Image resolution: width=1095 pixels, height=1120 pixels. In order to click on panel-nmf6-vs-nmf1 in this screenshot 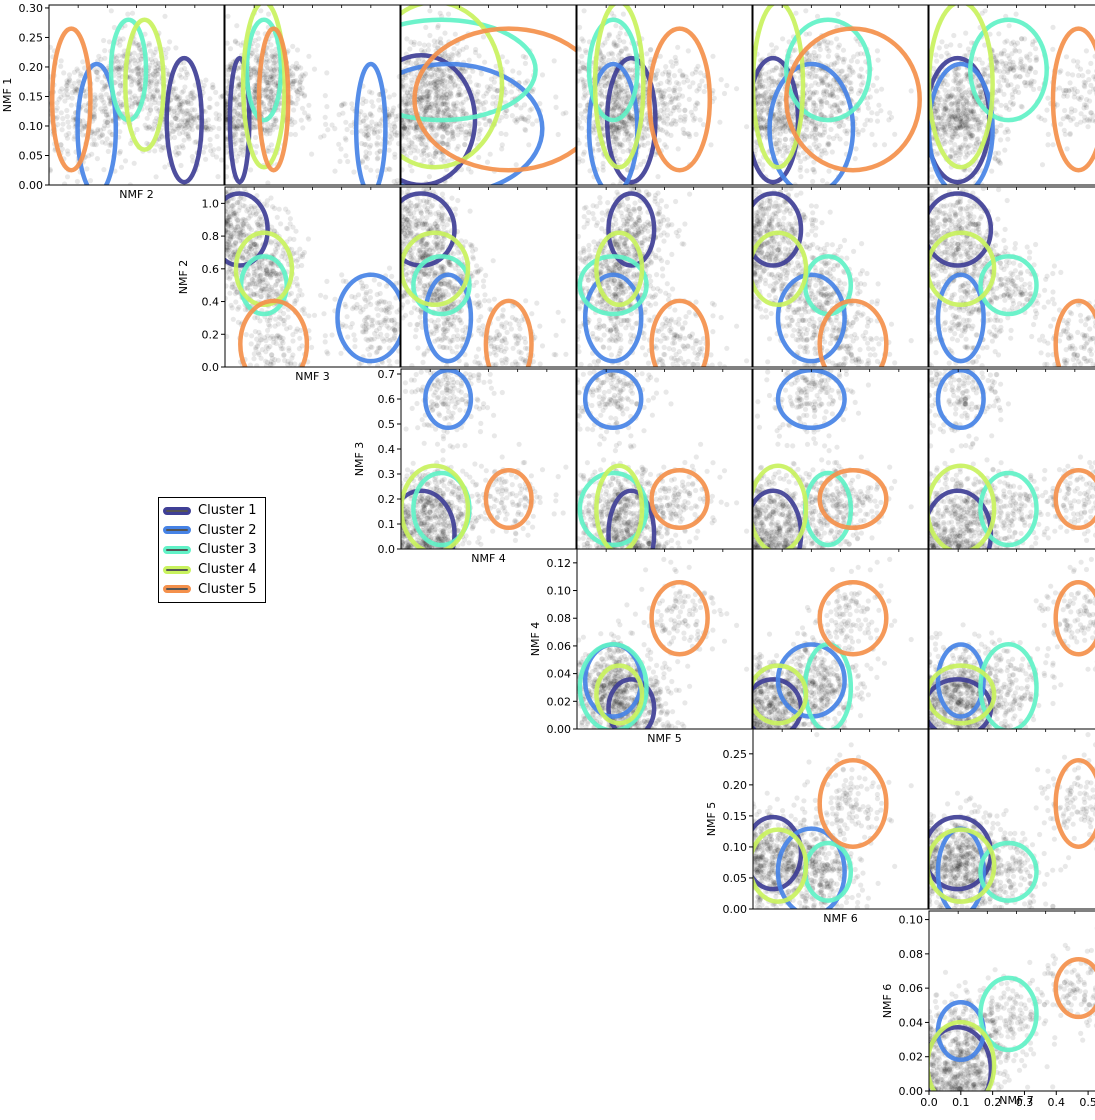, I will do `click(838, 98)`.